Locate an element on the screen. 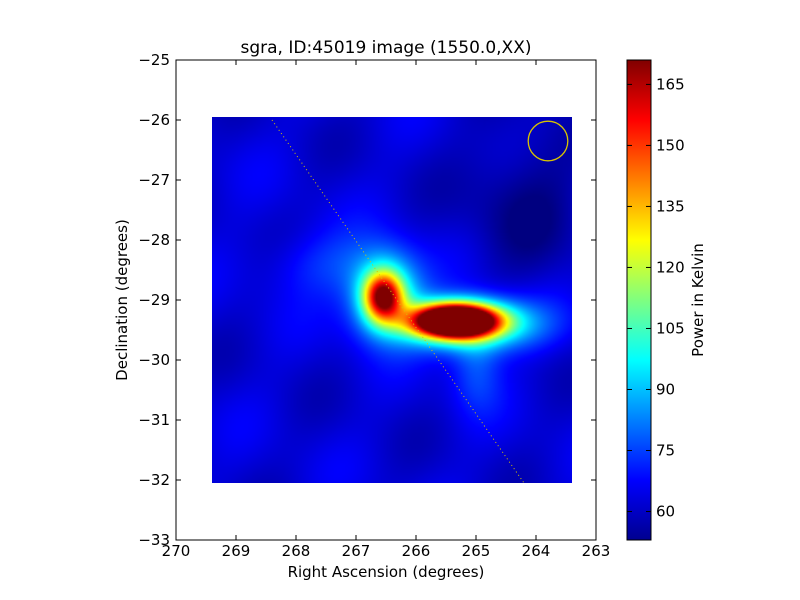  x-tick-label: 269 is located at coordinates (236, 551).